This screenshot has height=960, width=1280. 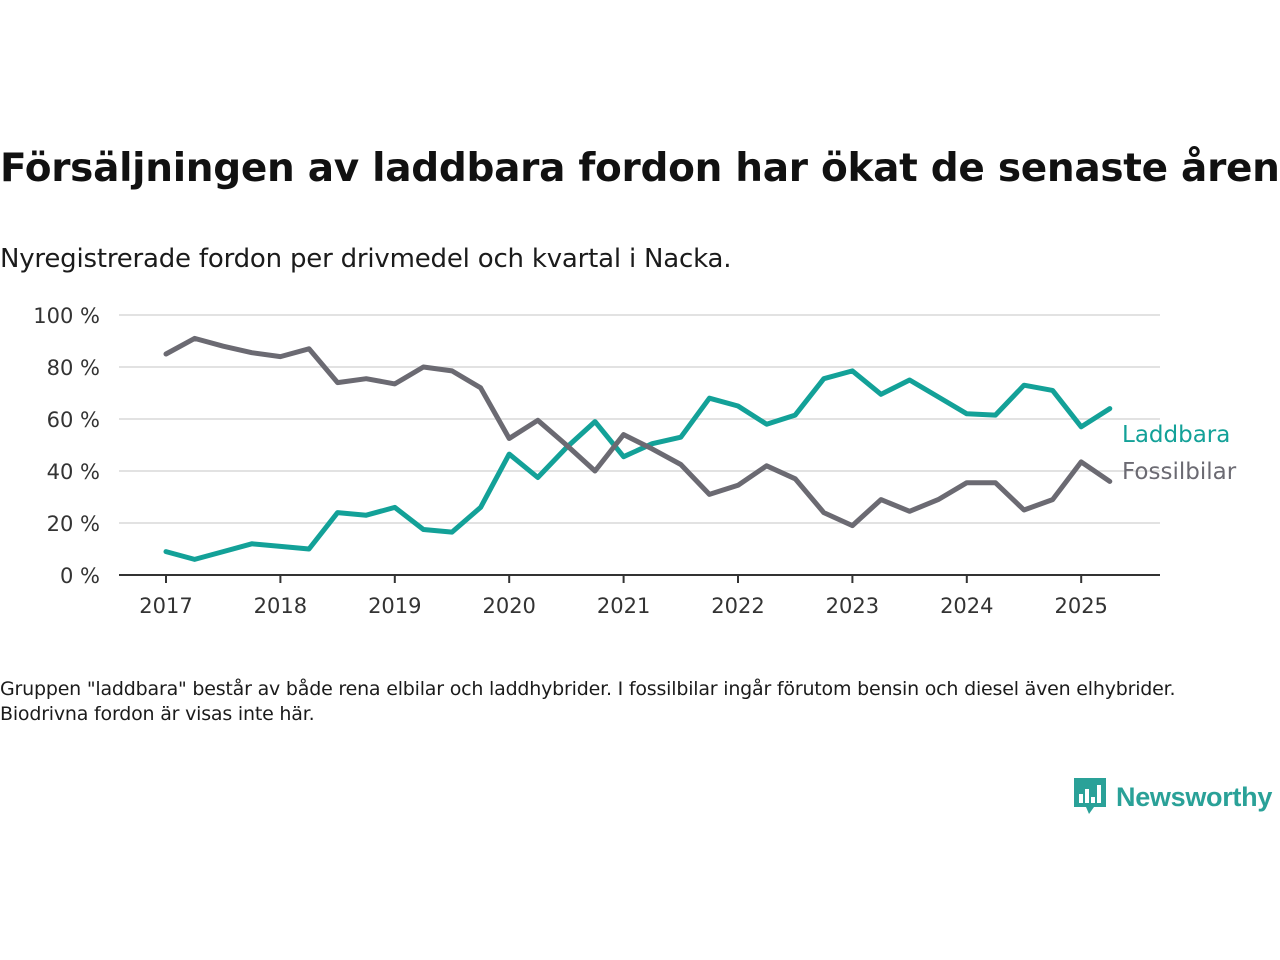 I want to click on y-tick-label: 60 %, so click(x=73, y=420).